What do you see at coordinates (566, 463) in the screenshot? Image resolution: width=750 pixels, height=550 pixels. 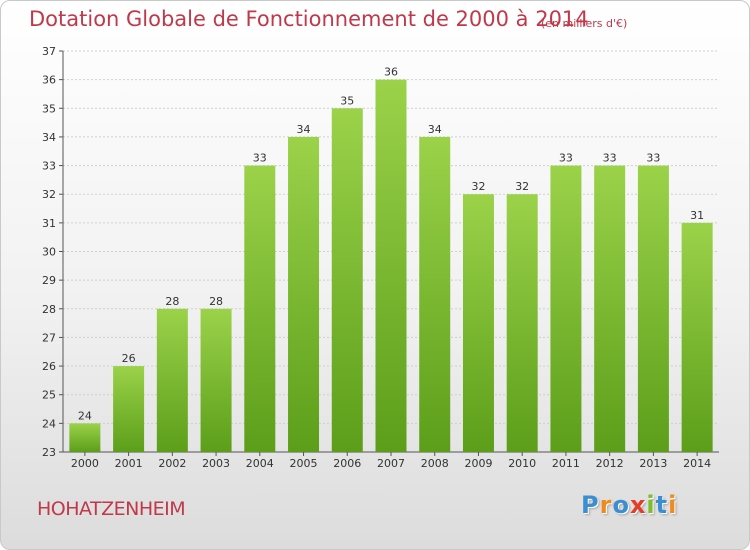 I see `x-tick-label: 2011` at bounding box center [566, 463].